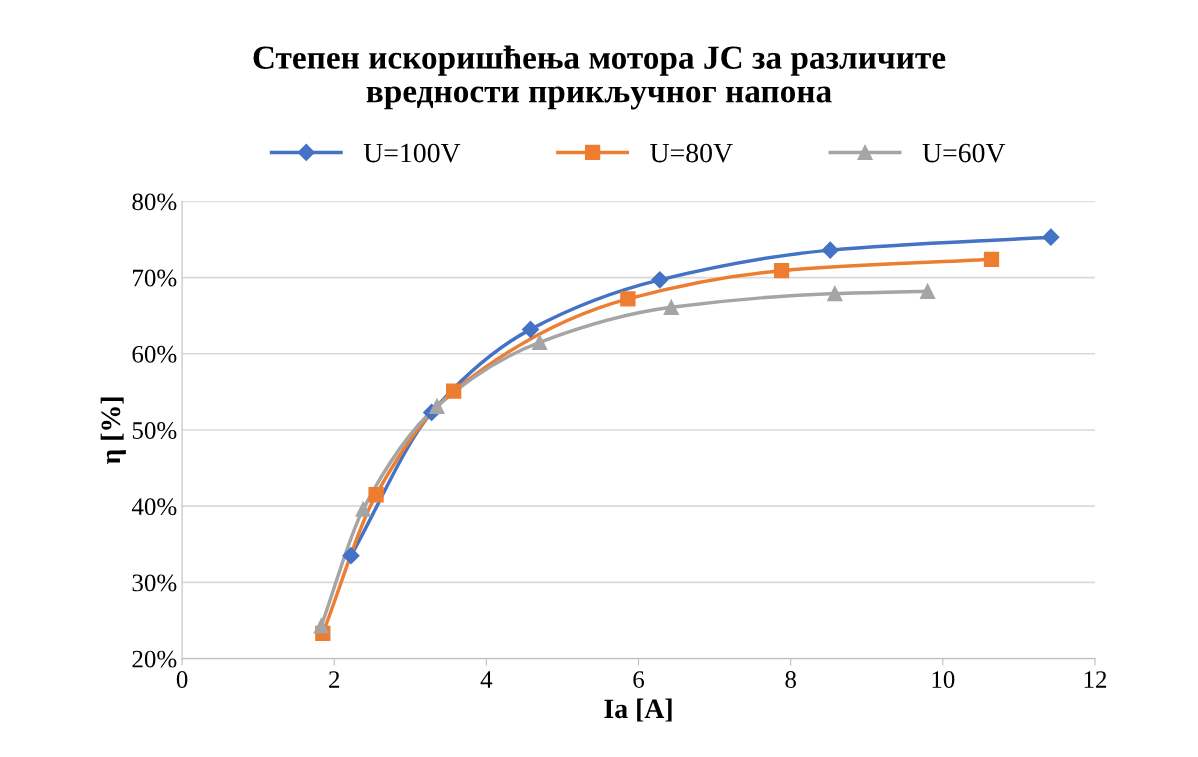  What do you see at coordinates (154, 659) in the screenshot?
I see `y-tick-label: 20%` at bounding box center [154, 659].